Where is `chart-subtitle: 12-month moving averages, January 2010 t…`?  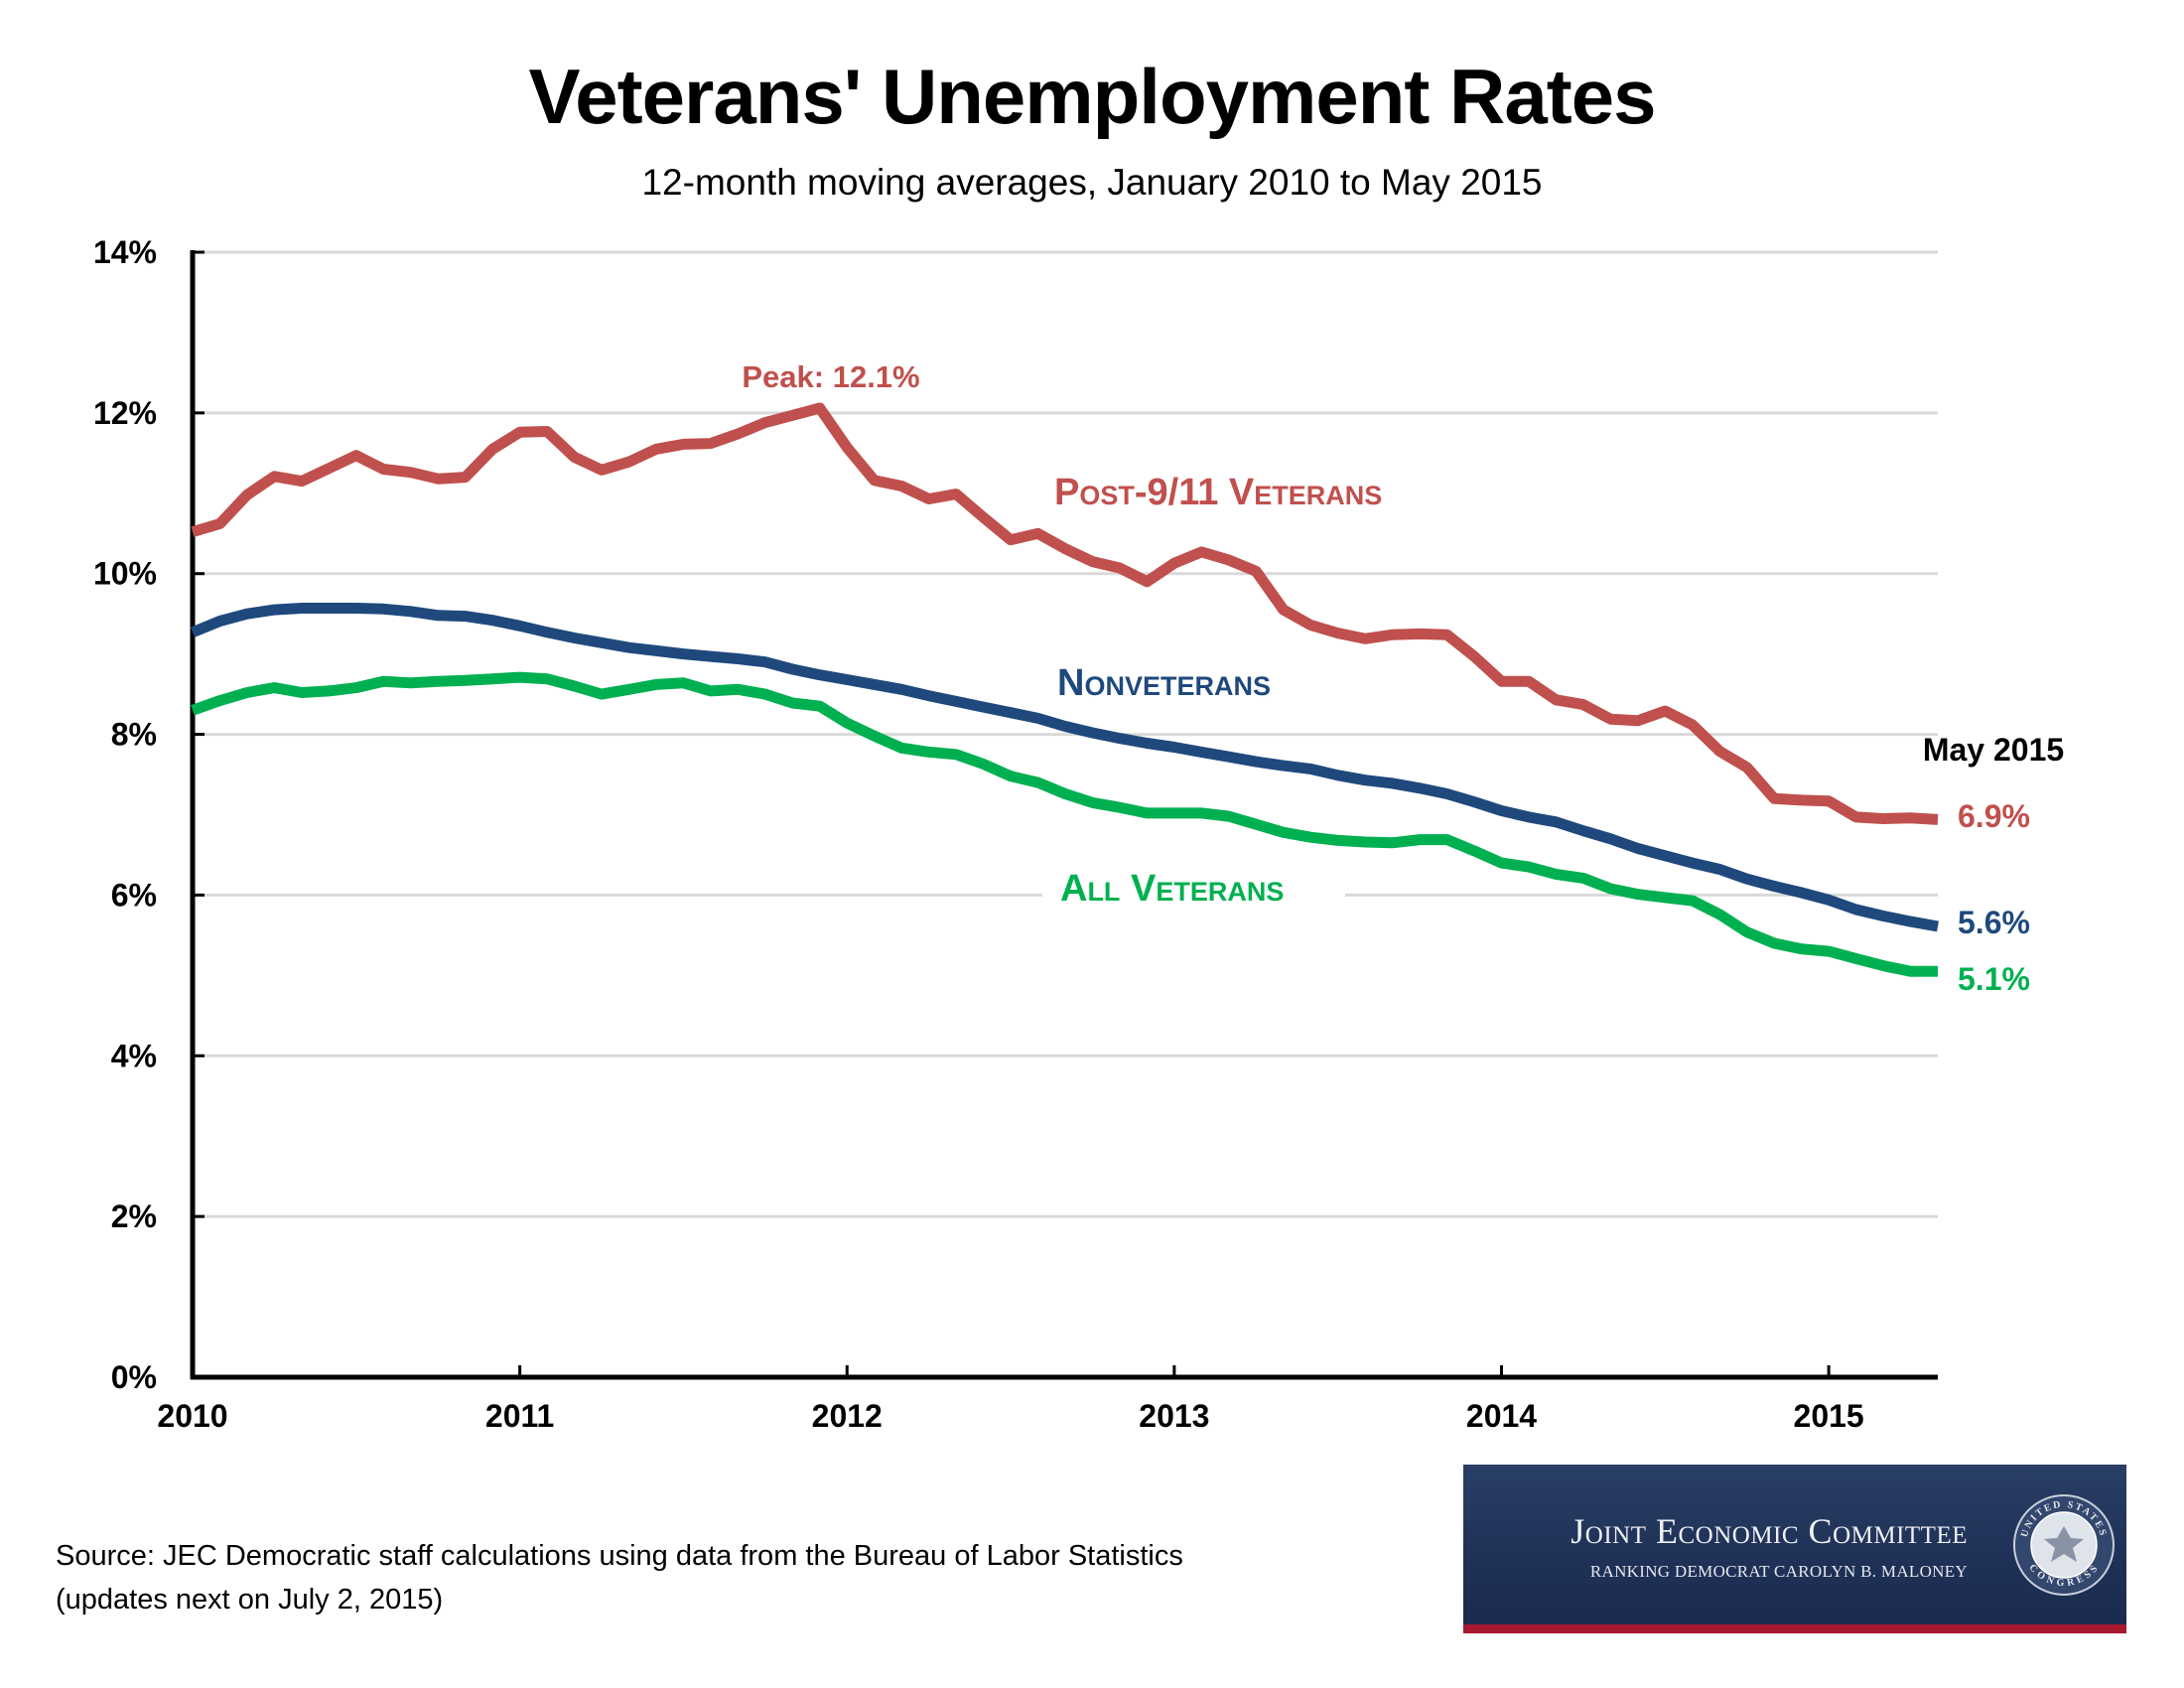
chart-subtitle: 12-month moving averages, January 2010 t… is located at coordinates (1092, 182).